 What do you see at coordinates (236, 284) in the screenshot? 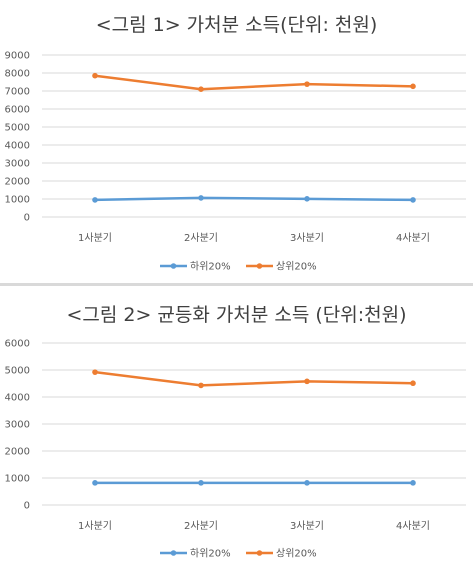
I see `chart-divider` at bounding box center [236, 284].